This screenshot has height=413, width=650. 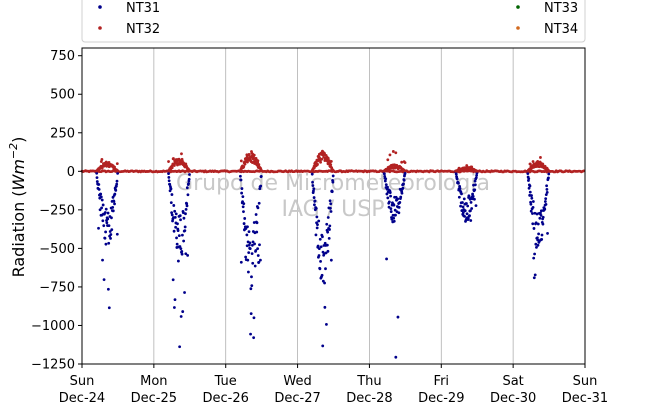 What do you see at coordinates (368, 381) in the screenshot?
I see `x-tick-label-day: Thu` at bounding box center [368, 381].